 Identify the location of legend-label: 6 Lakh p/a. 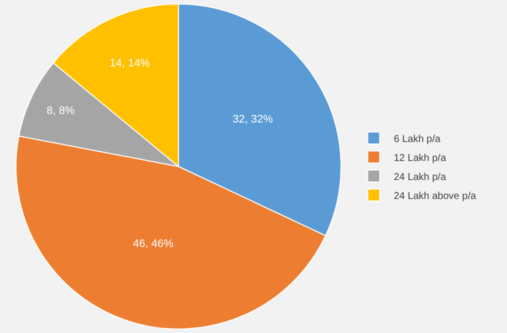
(417, 139).